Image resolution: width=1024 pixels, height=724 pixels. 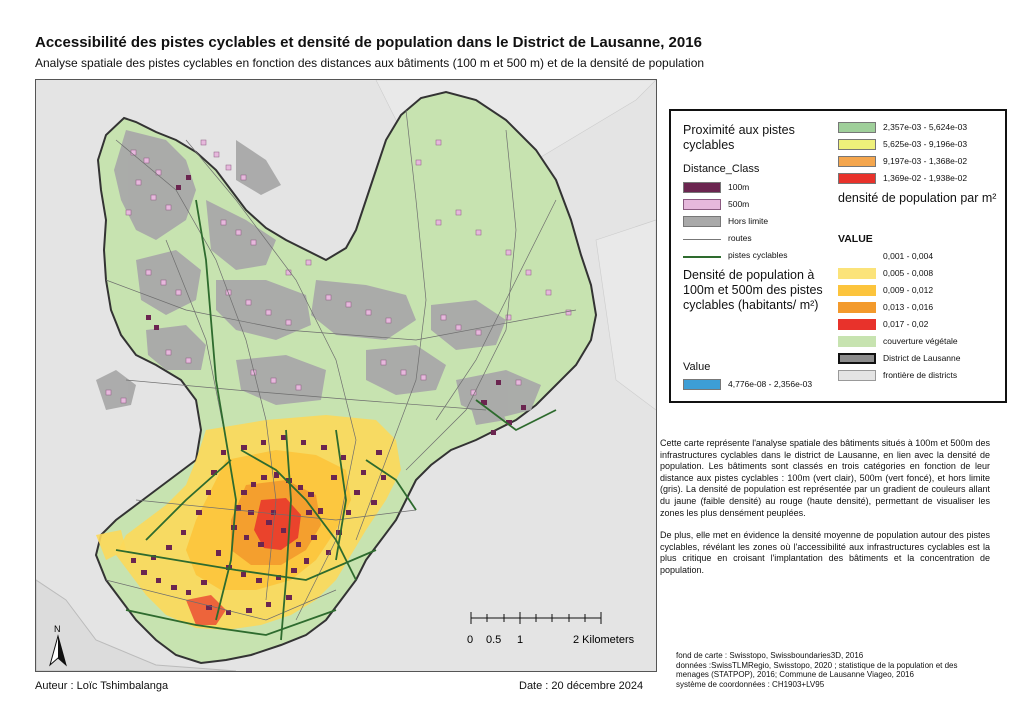 I want to click on legend-label-100m: 100m, so click(x=739, y=187).